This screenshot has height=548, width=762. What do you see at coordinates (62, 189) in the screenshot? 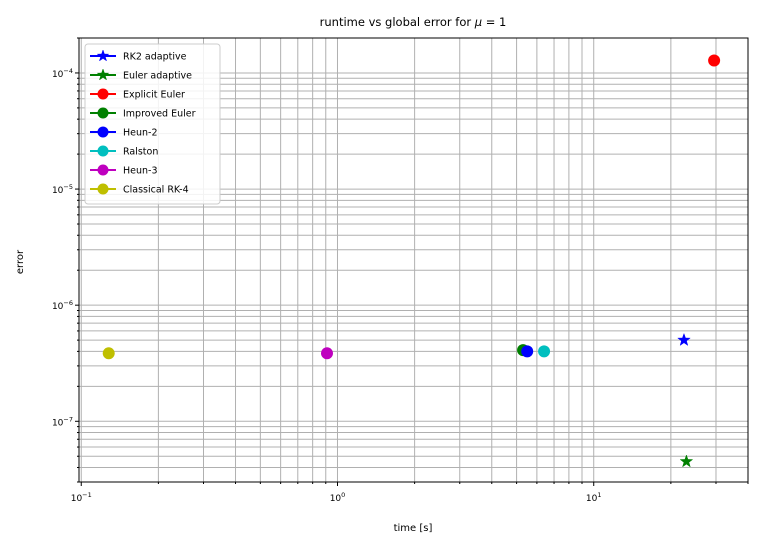
I see `y-tick-label: 10⁻⁵` at bounding box center [62, 189].